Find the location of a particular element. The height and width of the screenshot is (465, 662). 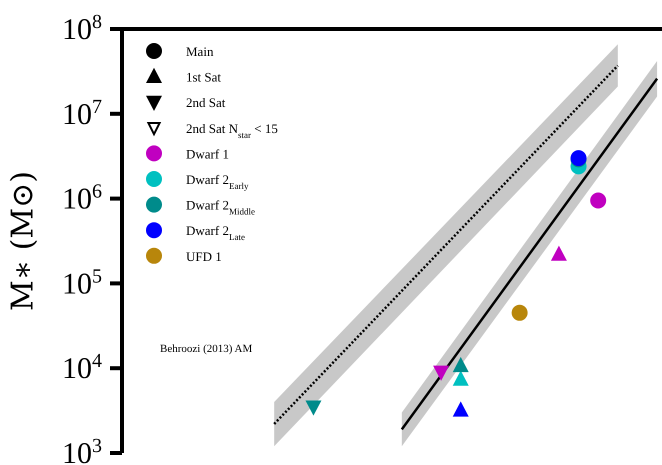

y-tick-label: 10$^{7}$ is located at coordinates (82, 113).